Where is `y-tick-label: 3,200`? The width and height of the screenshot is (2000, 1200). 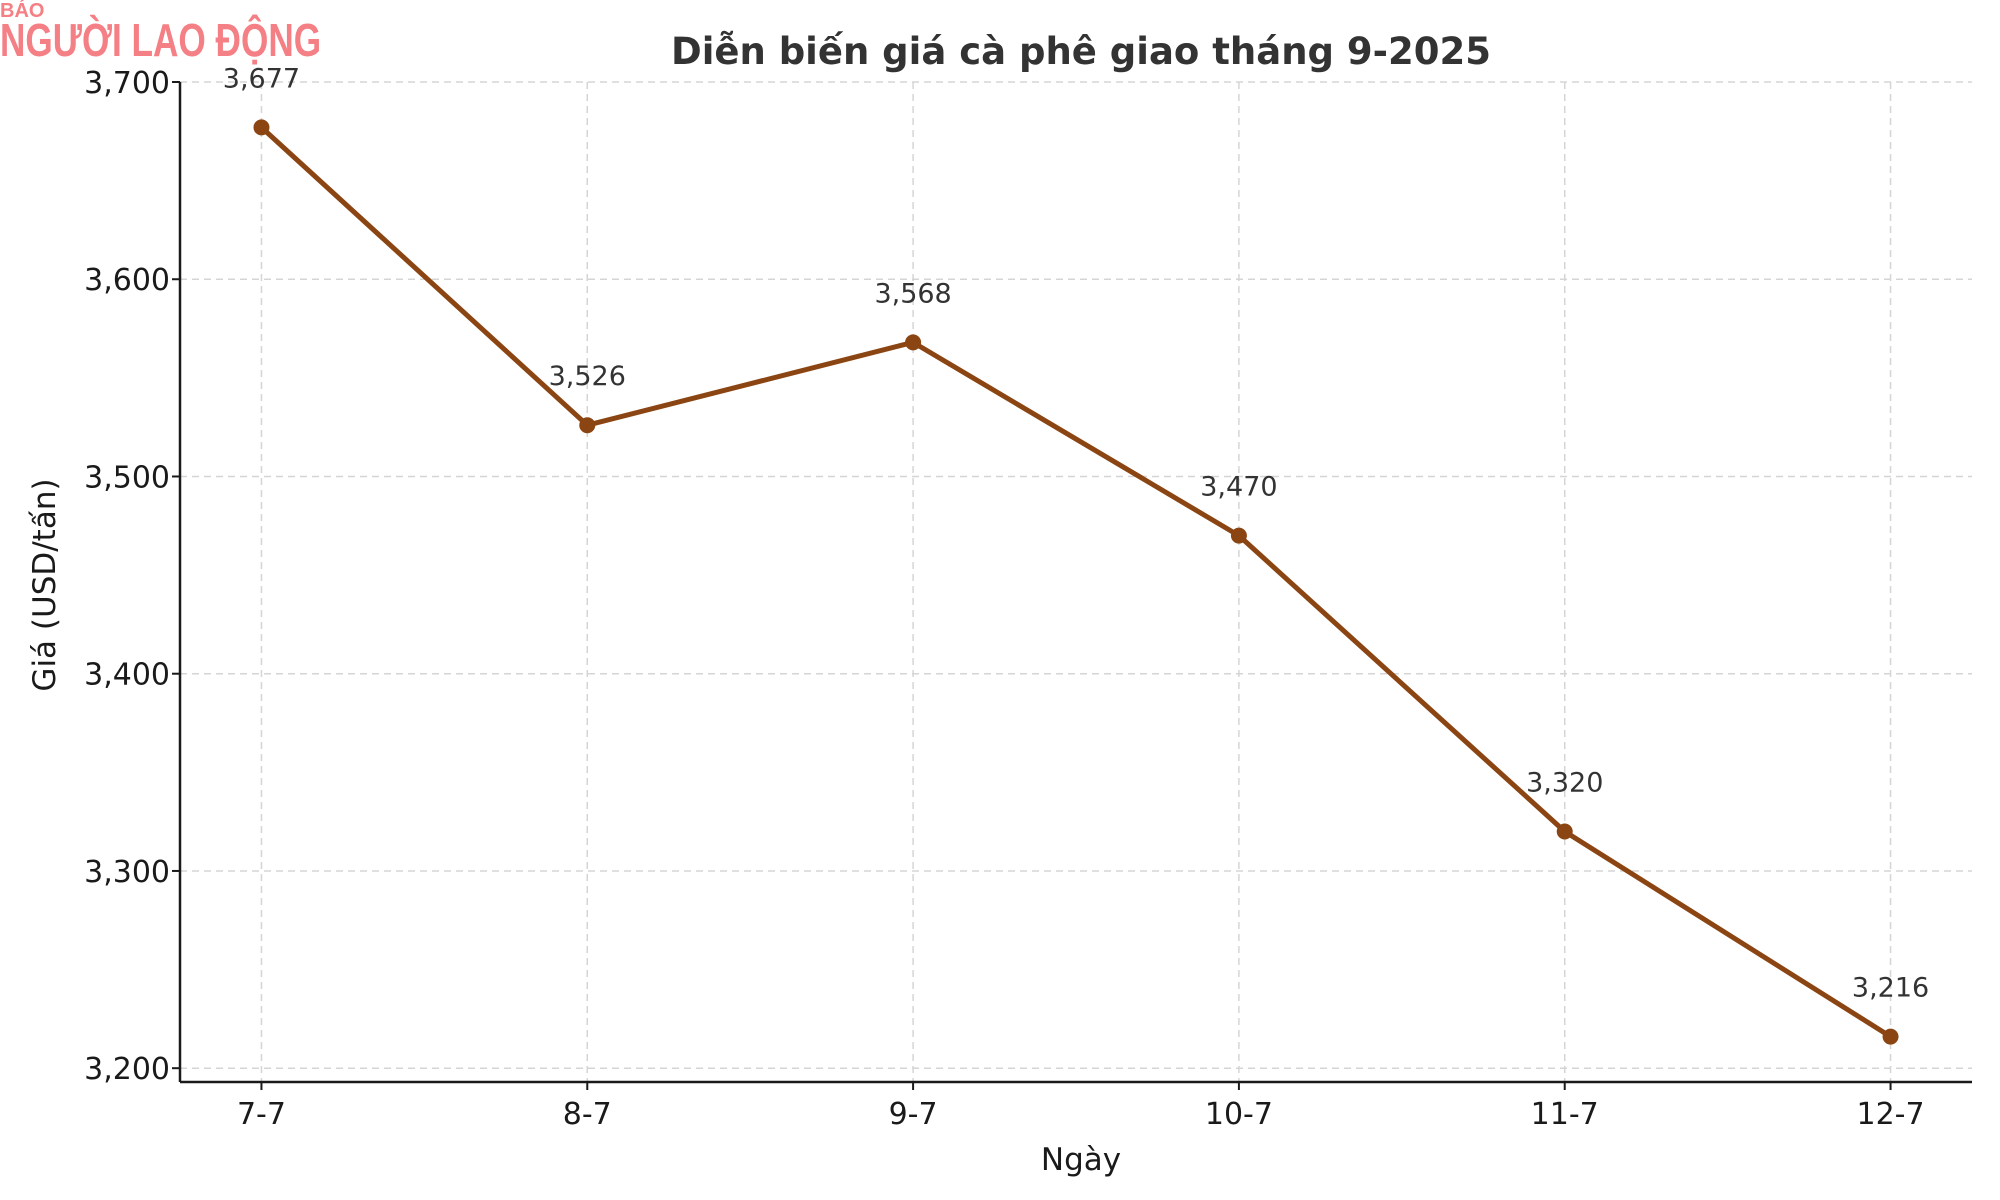
y-tick-label: 3,200 is located at coordinates (127, 1069).